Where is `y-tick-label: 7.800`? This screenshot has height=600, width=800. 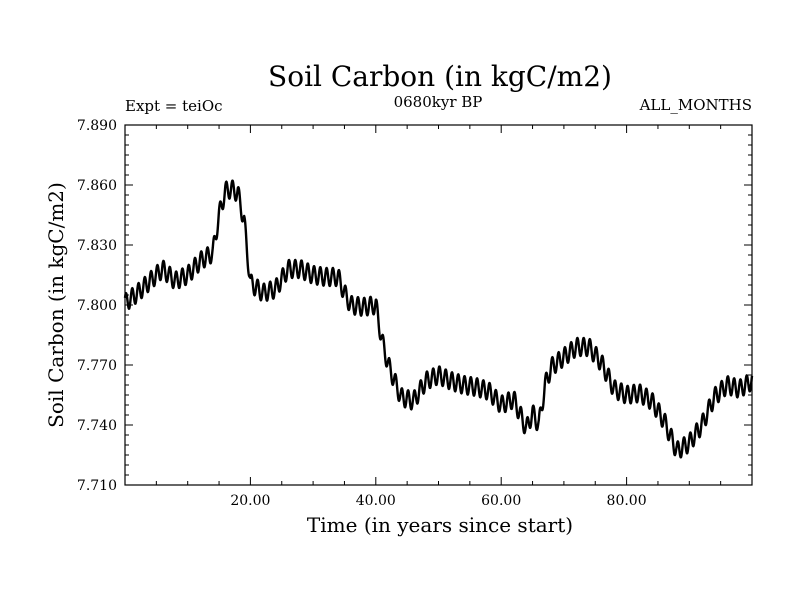
y-tick-label: 7.800 is located at coordinates (97, 306).